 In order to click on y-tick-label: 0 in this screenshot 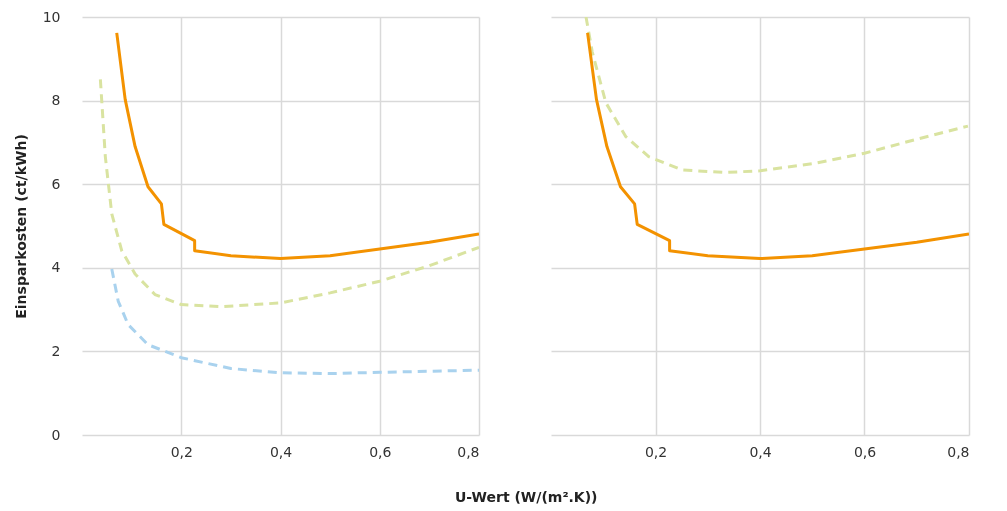, I will do `click(56, 434)`.